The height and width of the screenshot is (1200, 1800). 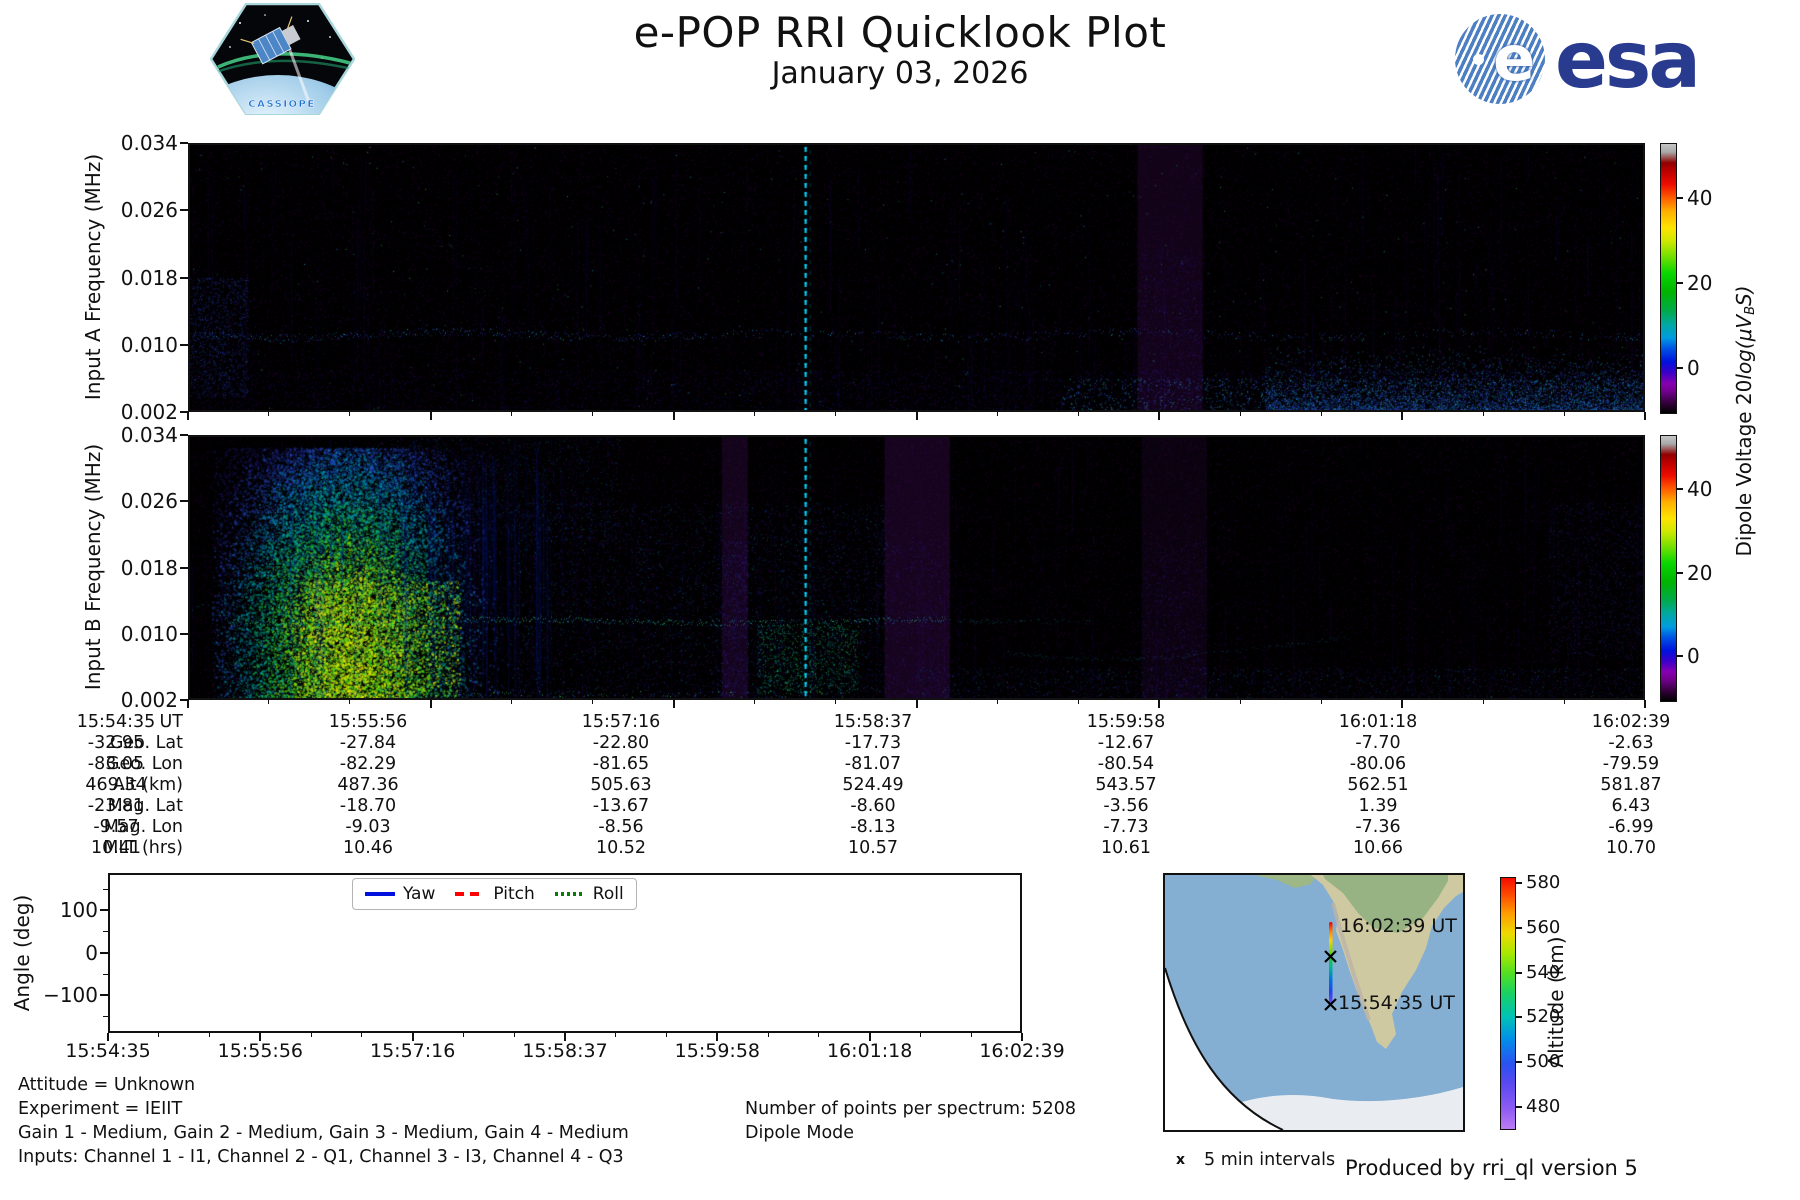 I want to click on dipole-label-close: ), so click(x=1743, y=289).